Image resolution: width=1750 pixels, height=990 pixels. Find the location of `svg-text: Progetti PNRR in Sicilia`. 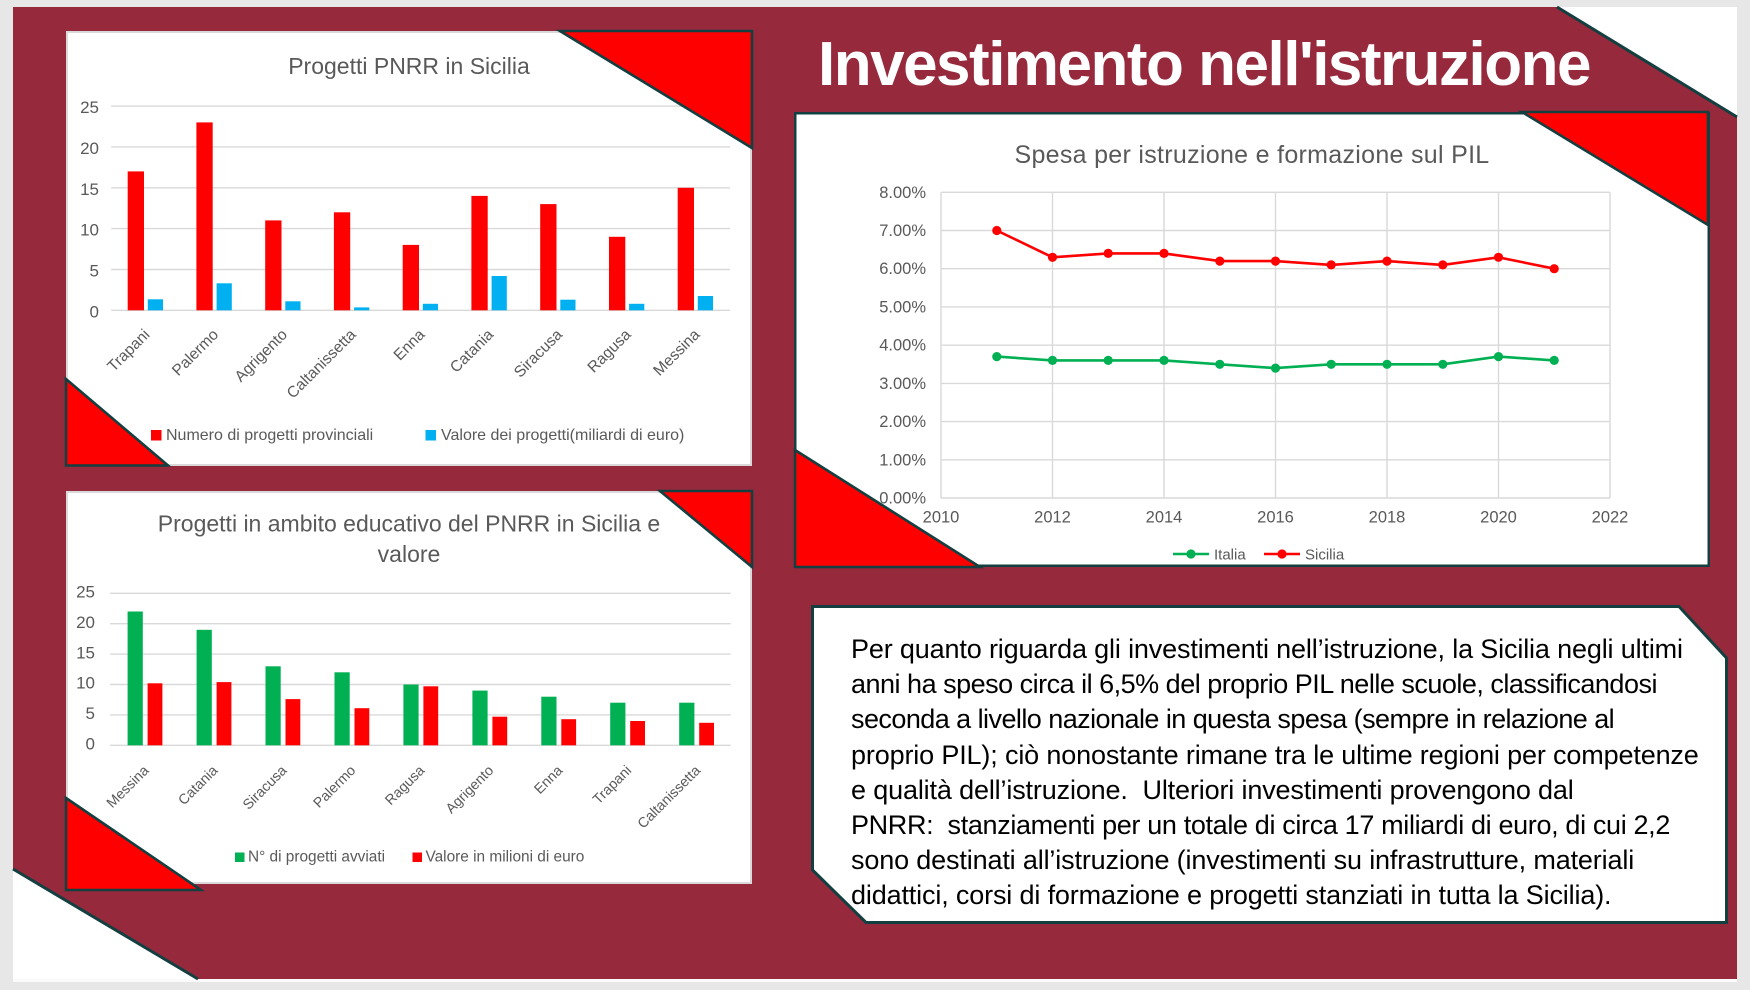

svg-text: Progetti PNRR in Sicilia is located at coordinates (409, 66).